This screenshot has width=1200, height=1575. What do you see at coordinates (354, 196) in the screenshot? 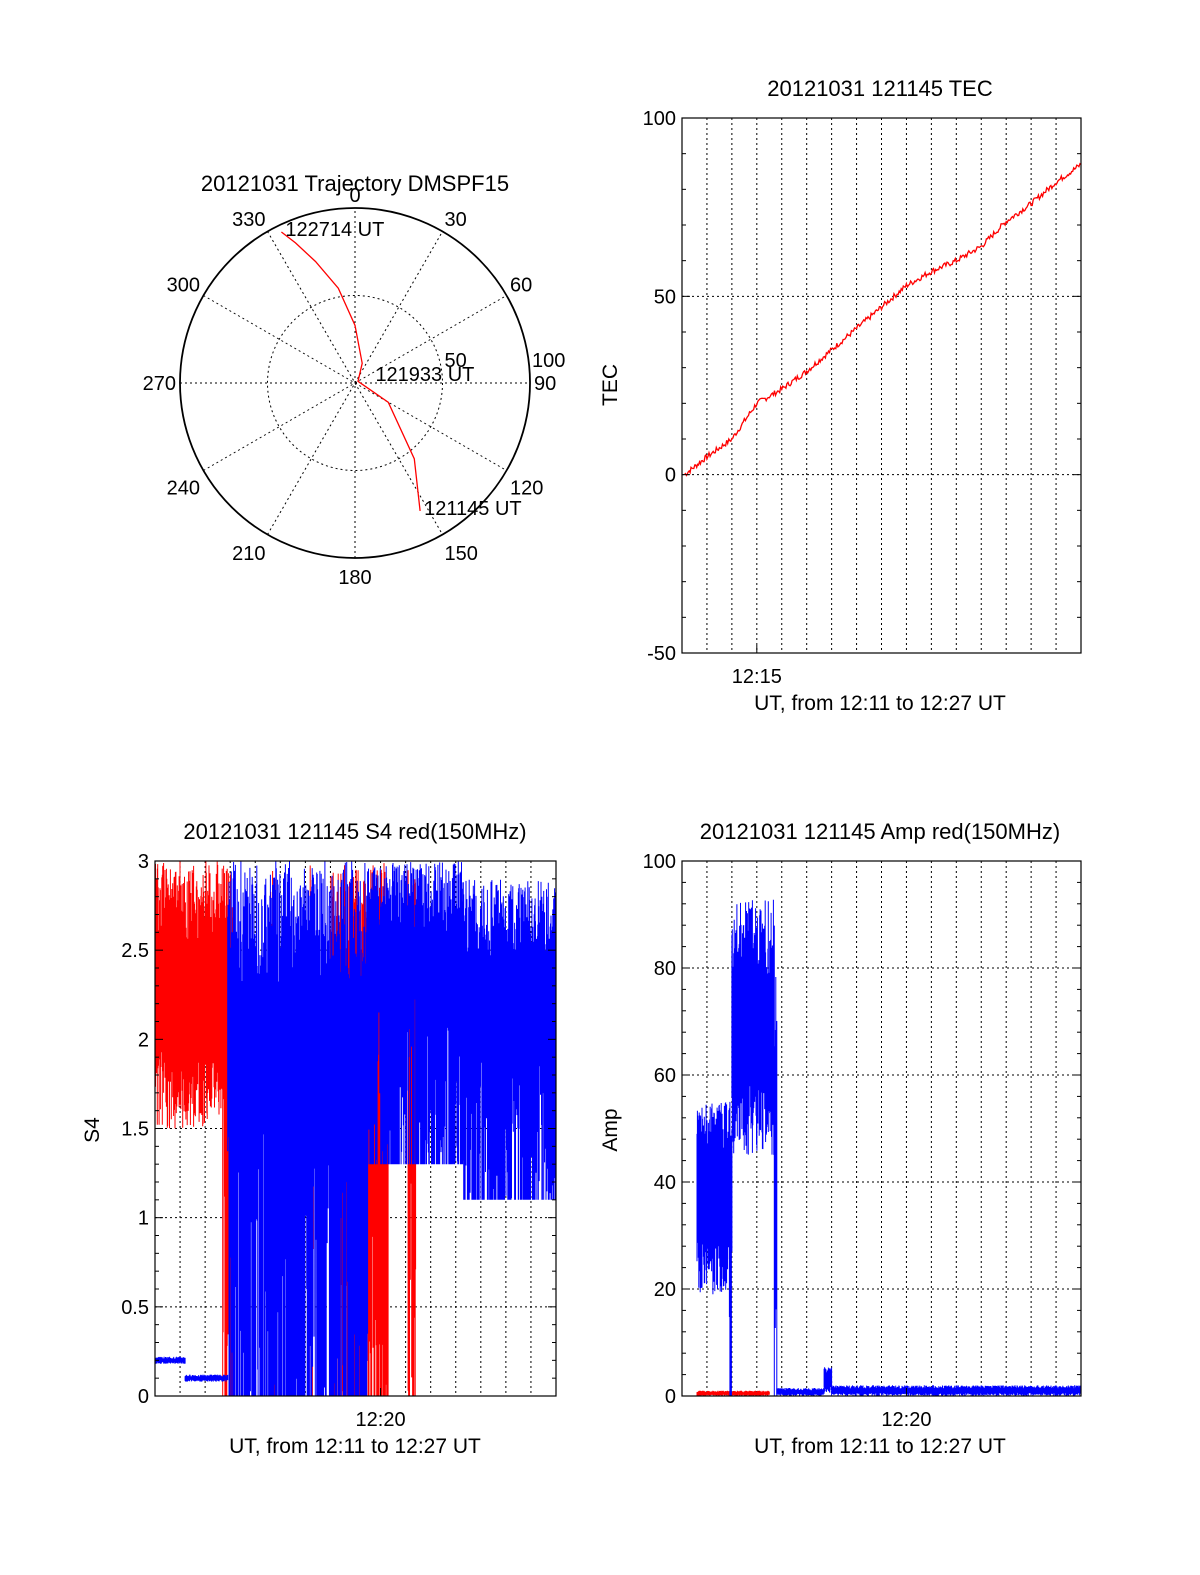
I see `azimuth-label: 0` at bounding box center [354, 196].